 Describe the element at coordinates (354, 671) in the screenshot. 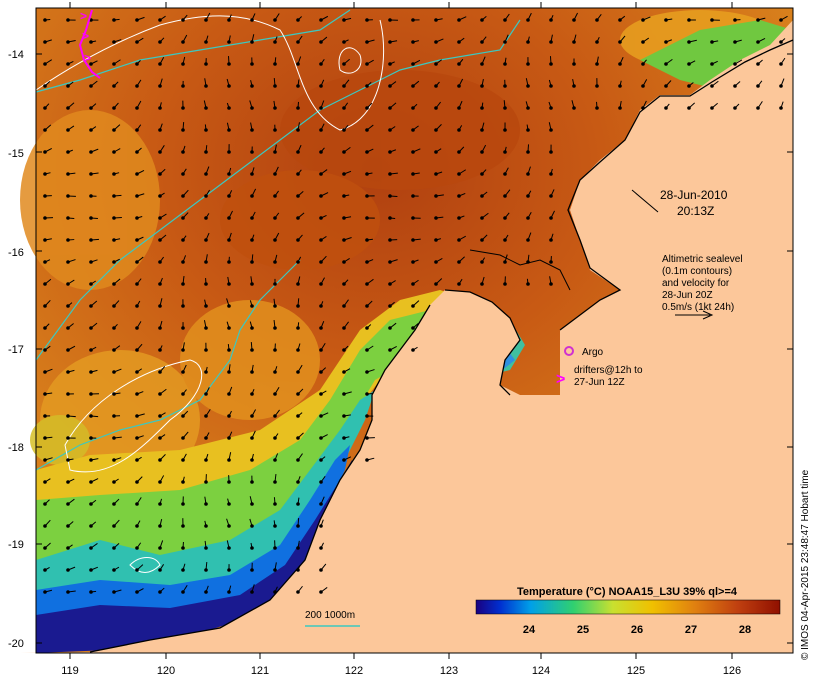

I see `lon-tick-label: 122` at that location.